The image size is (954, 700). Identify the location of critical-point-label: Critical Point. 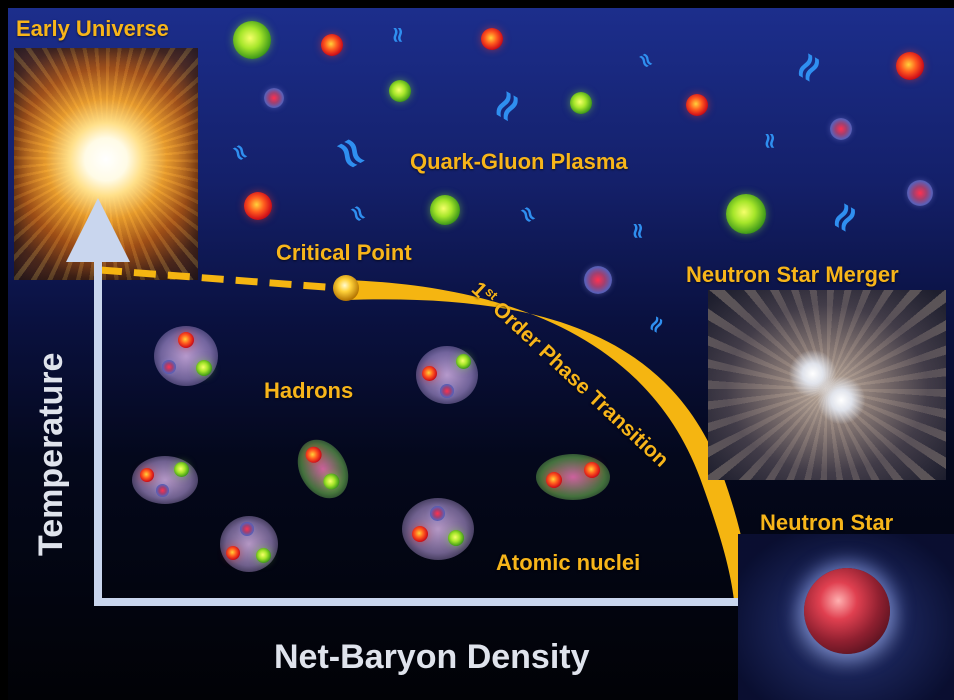
(344, 252).